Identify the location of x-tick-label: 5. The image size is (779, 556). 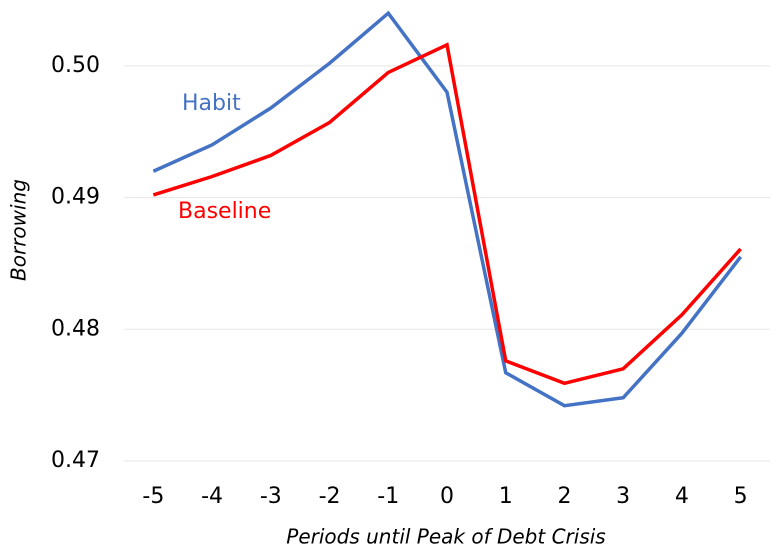
(741, 496).